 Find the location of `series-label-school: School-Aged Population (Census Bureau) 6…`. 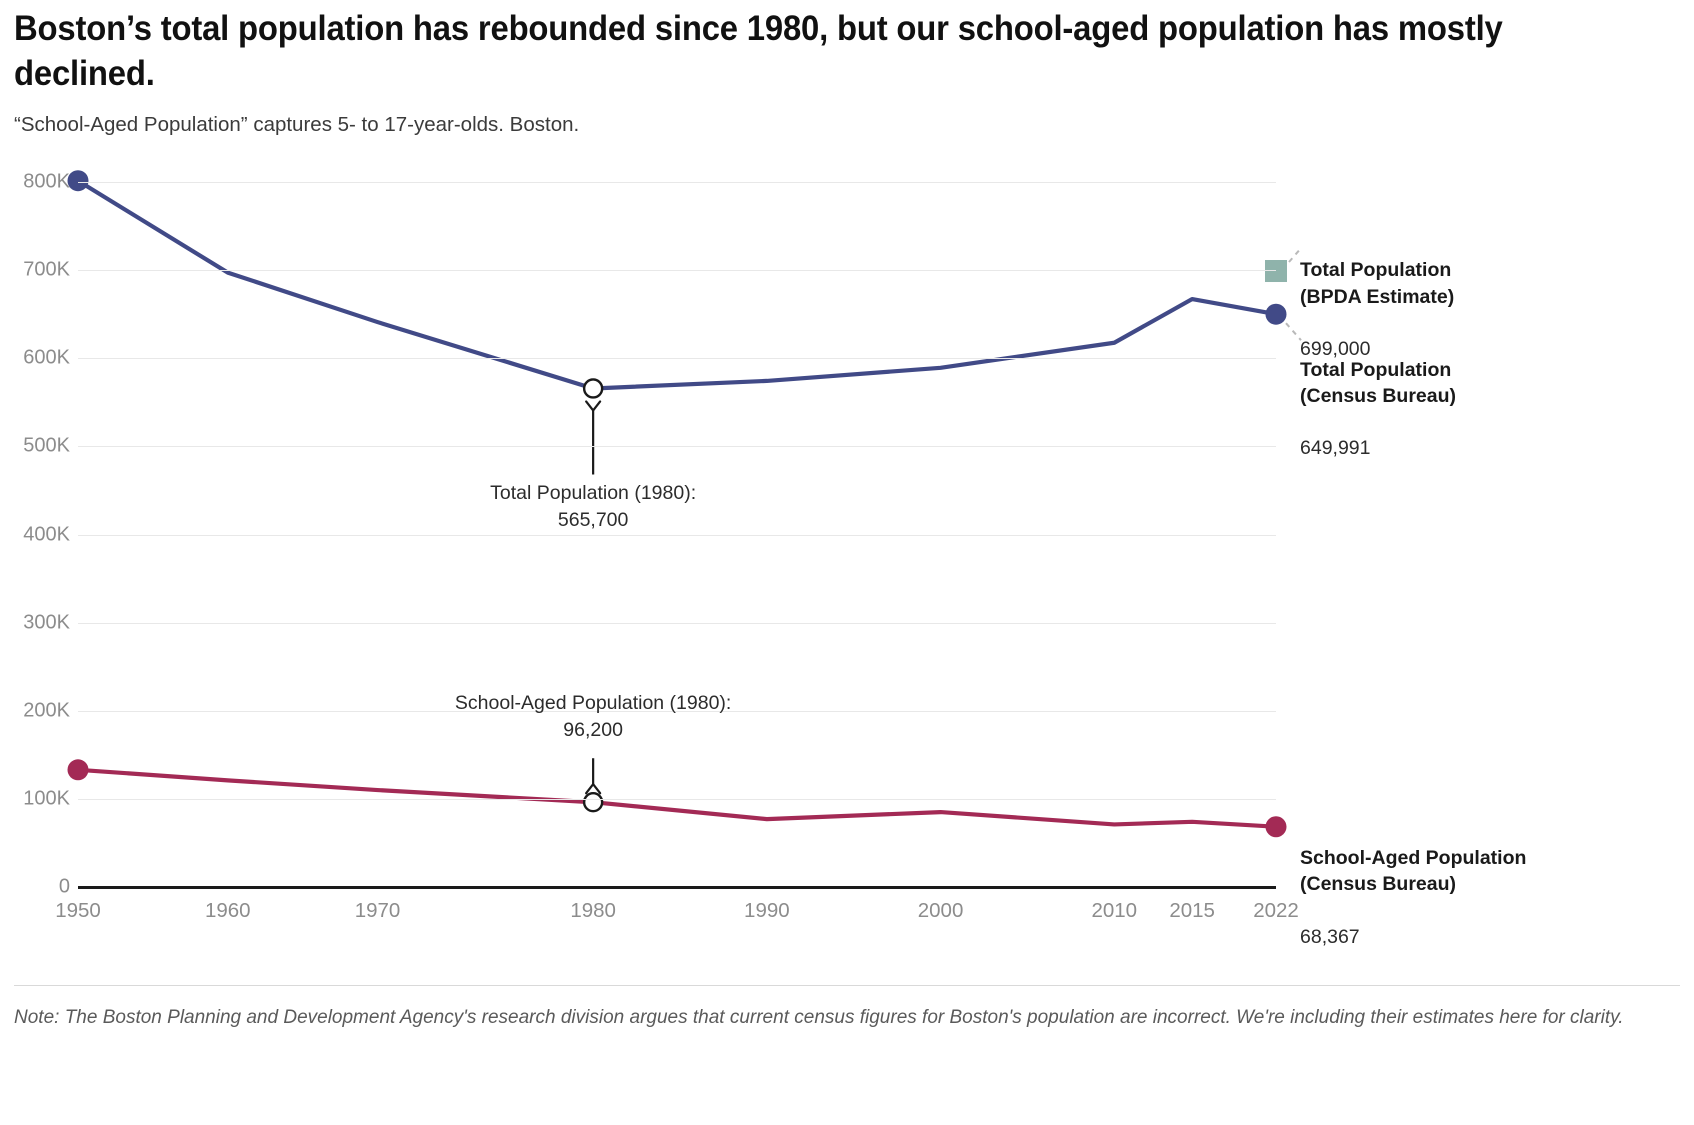

series-label-school: School-Aged Population (Census Bureau) 6… is located at coordinates (1413, 898).